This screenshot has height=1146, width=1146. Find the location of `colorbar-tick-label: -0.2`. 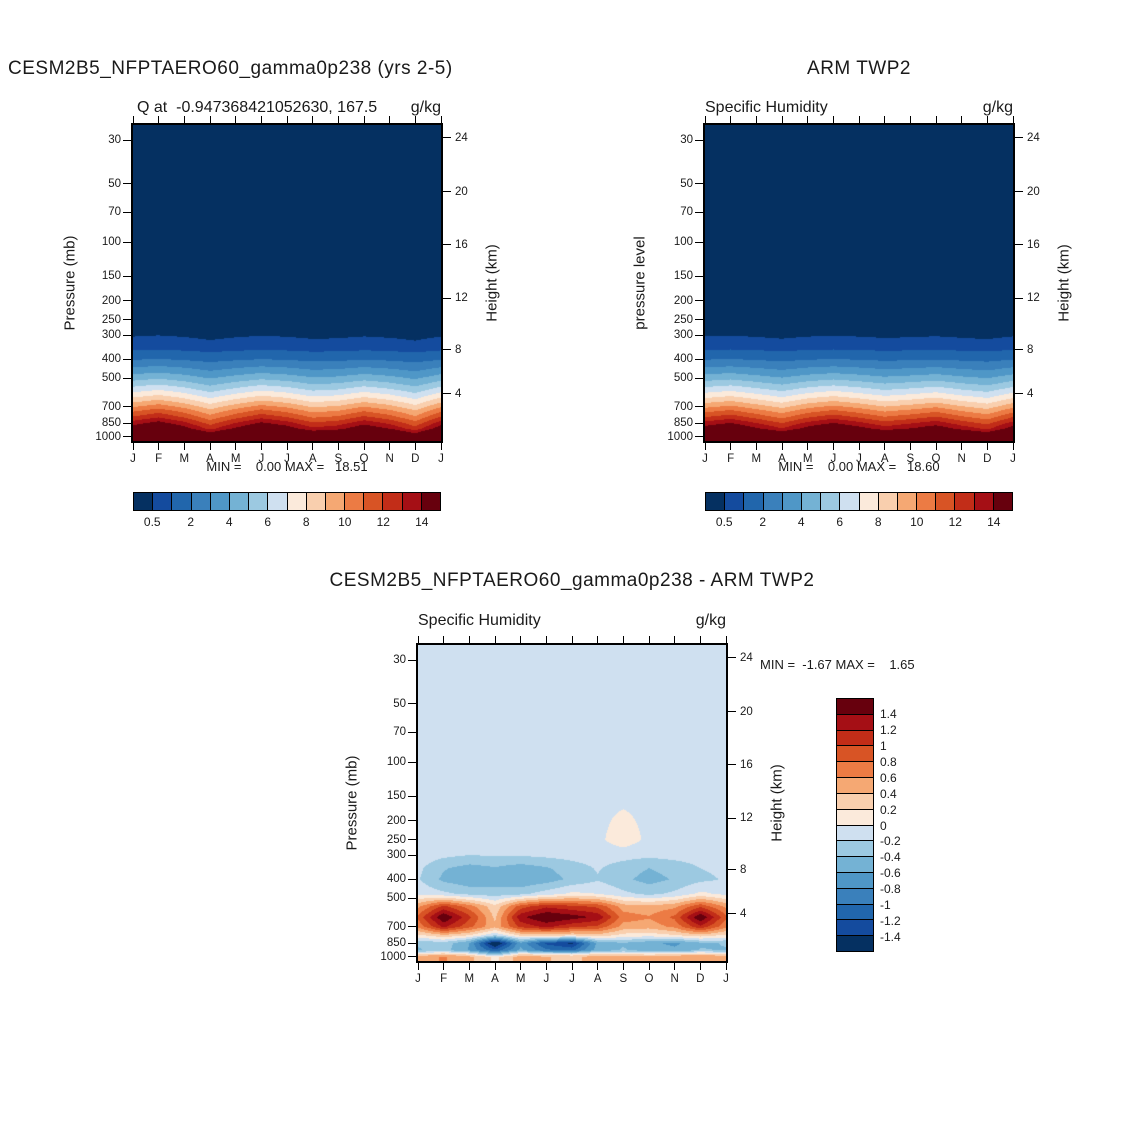

colorbar-tick-label: -0.2 is located at coordinates (890, 841).